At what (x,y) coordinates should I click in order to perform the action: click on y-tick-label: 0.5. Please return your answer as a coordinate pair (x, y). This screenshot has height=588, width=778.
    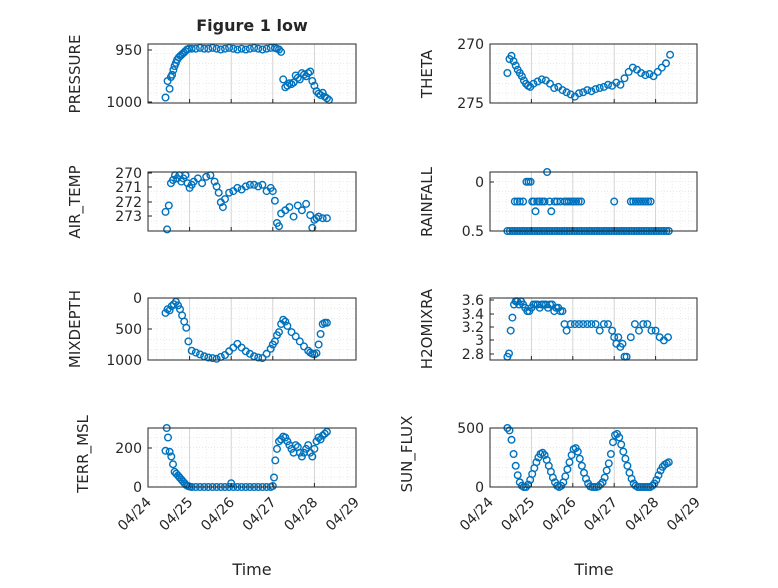
    Looking at the image, I should click on (473, 232).